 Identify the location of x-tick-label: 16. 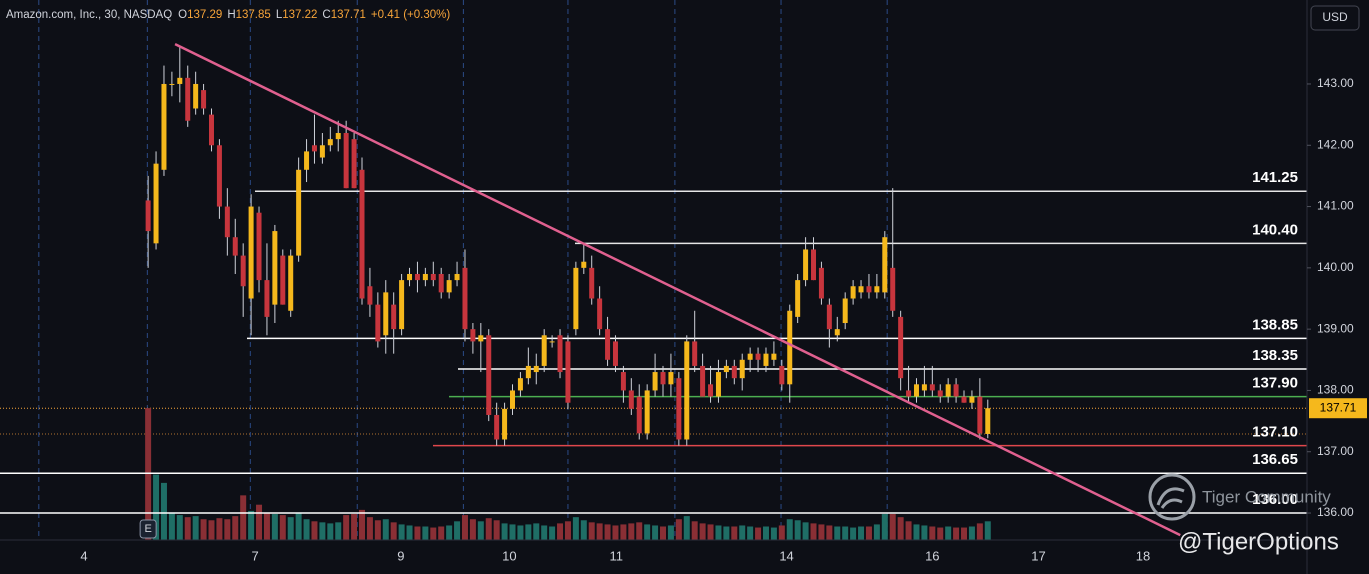
(932, 555).